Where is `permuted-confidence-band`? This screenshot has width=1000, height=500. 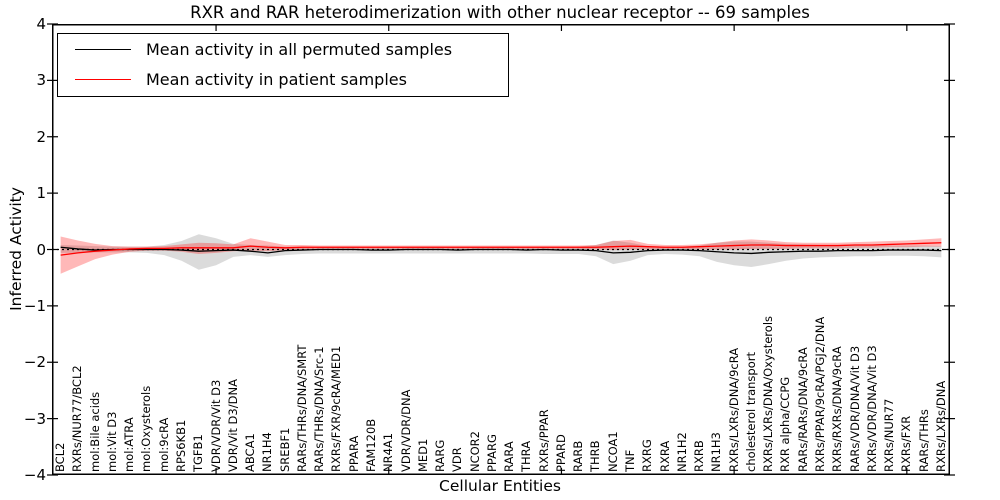
permuted-confidence-band is located at coordinates (501, 252).